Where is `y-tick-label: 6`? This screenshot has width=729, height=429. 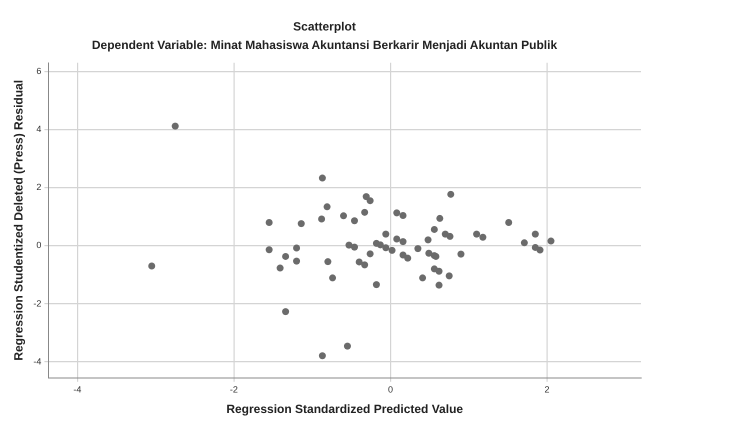
y-tick-label: 6 is located at coordinates (39, 71).